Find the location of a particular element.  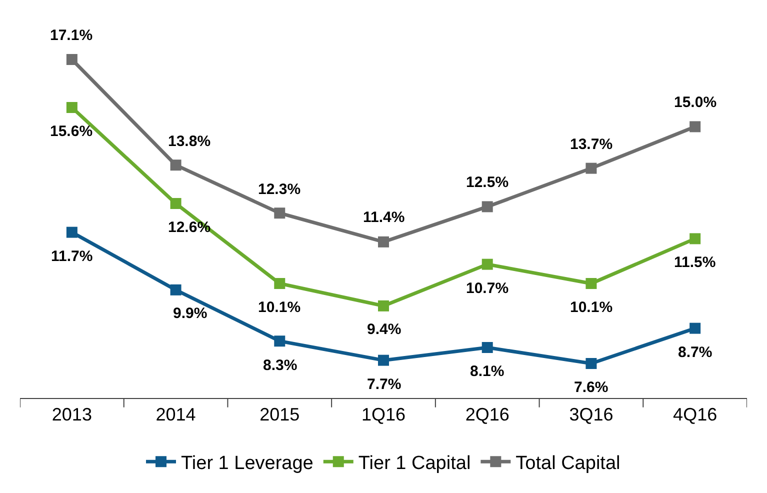

data-label: 12.3% is located at coordinates (279, 189).